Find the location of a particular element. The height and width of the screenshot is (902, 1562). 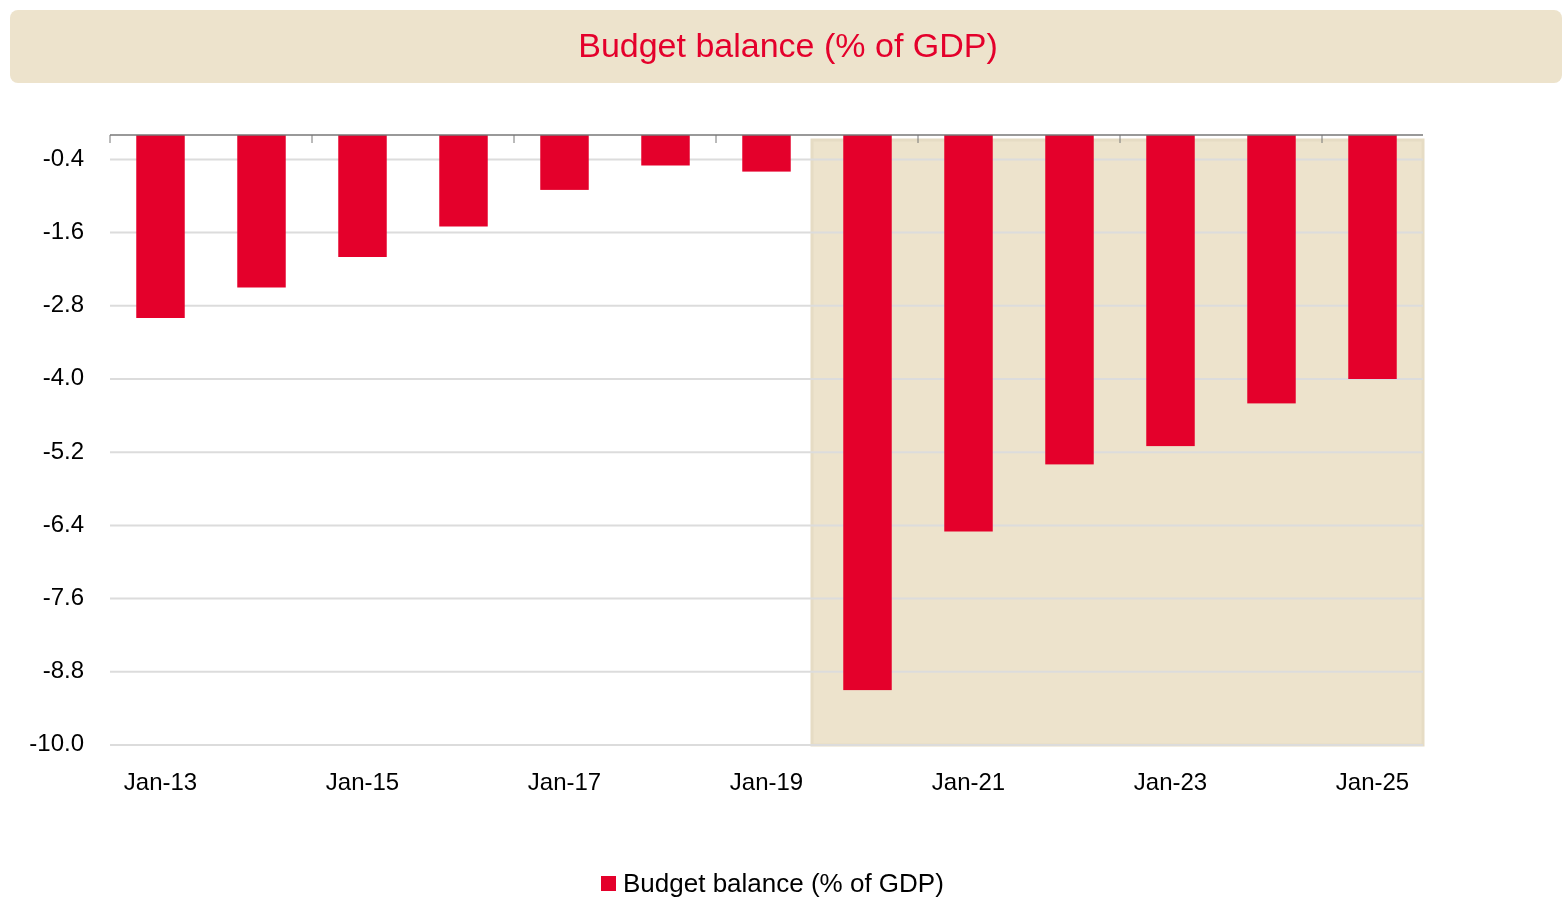

y-tick-label: -4.0 is located at coordinates (63, 377).